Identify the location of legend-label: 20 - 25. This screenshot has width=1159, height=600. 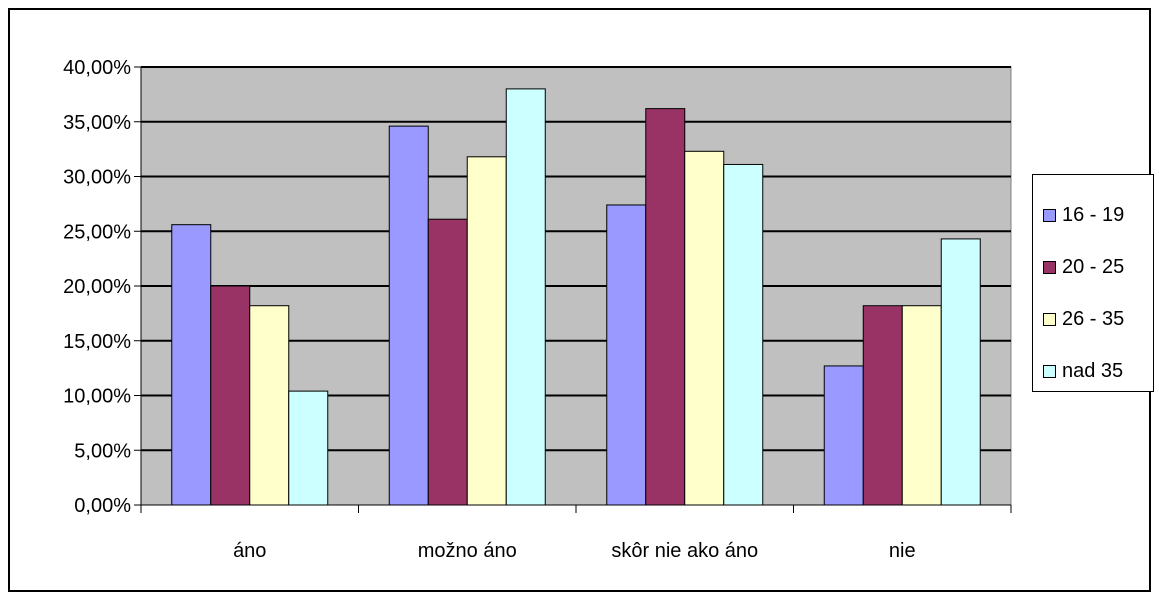
(1093, 266).